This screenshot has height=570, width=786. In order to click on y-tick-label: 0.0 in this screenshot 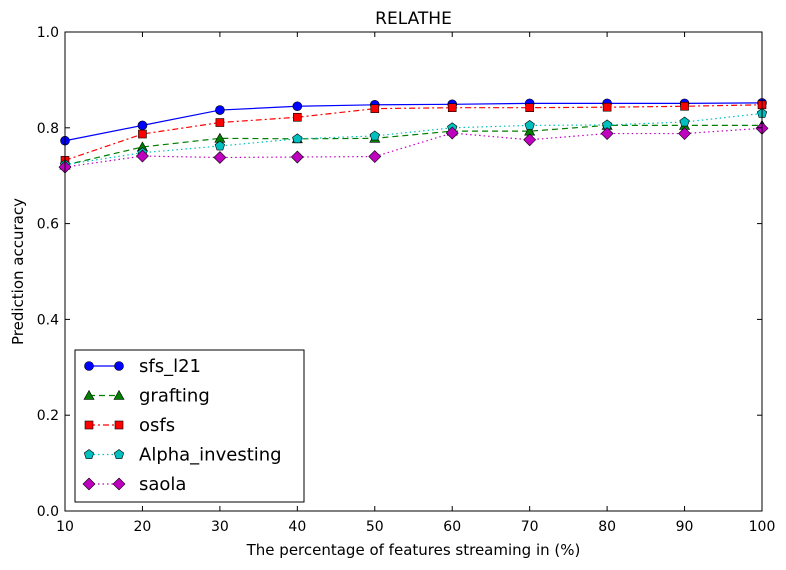, I will do `click(48, 512)`.